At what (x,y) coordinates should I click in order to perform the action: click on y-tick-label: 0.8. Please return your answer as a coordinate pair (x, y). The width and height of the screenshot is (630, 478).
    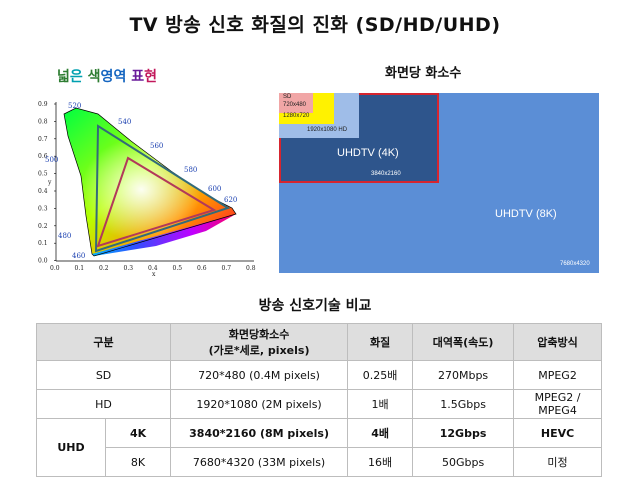
    Looking at the image, I should click on (43, 121).